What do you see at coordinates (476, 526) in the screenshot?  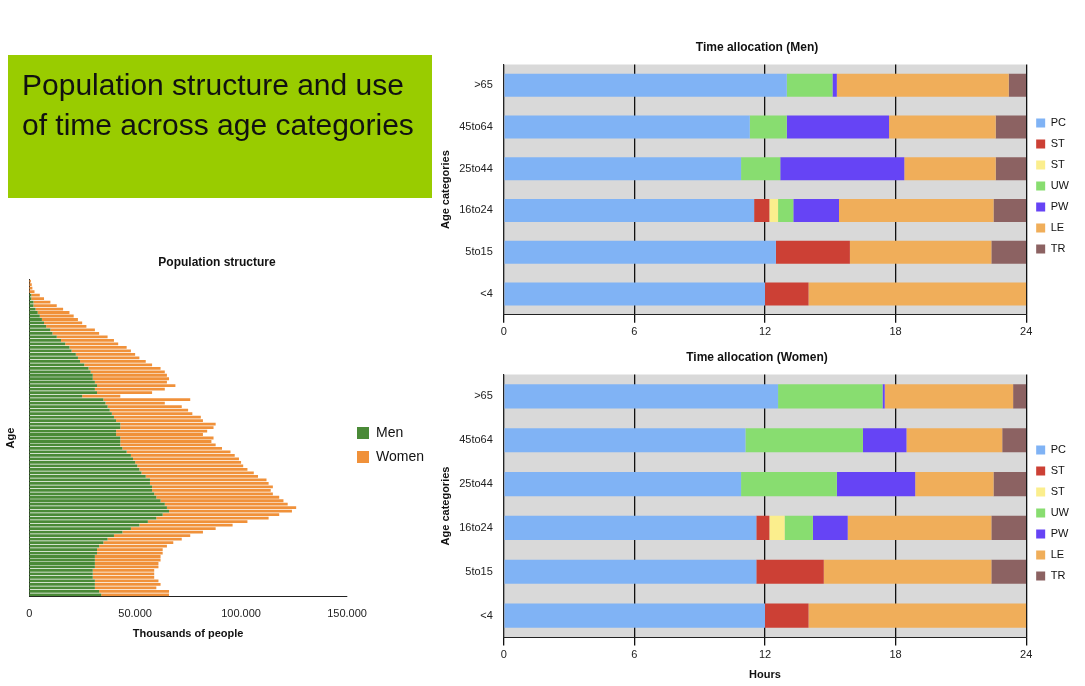 I see `y-tick-label: 16to24` at bounding box center [476, 526].